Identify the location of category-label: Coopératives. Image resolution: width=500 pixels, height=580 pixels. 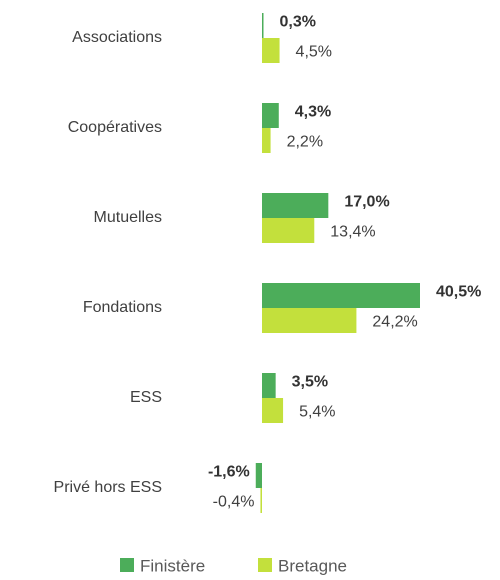
(115, 127).